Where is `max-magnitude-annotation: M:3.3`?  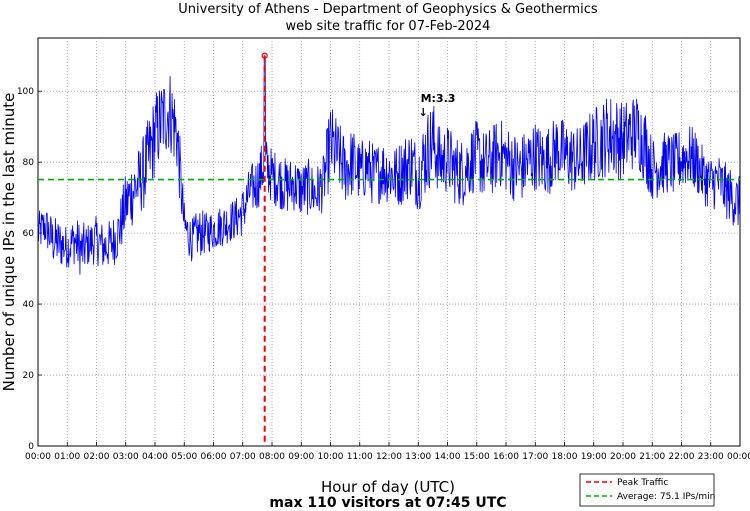 max-magnitude-annotation: M:3.3 is located at coordinates (438, 98).